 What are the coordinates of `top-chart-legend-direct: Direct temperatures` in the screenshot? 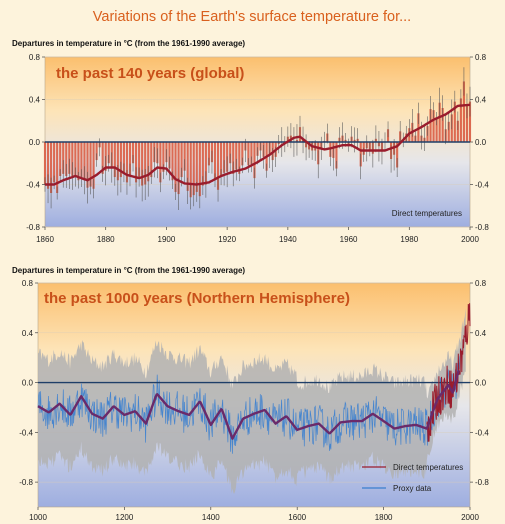 It's located at (427, 213).